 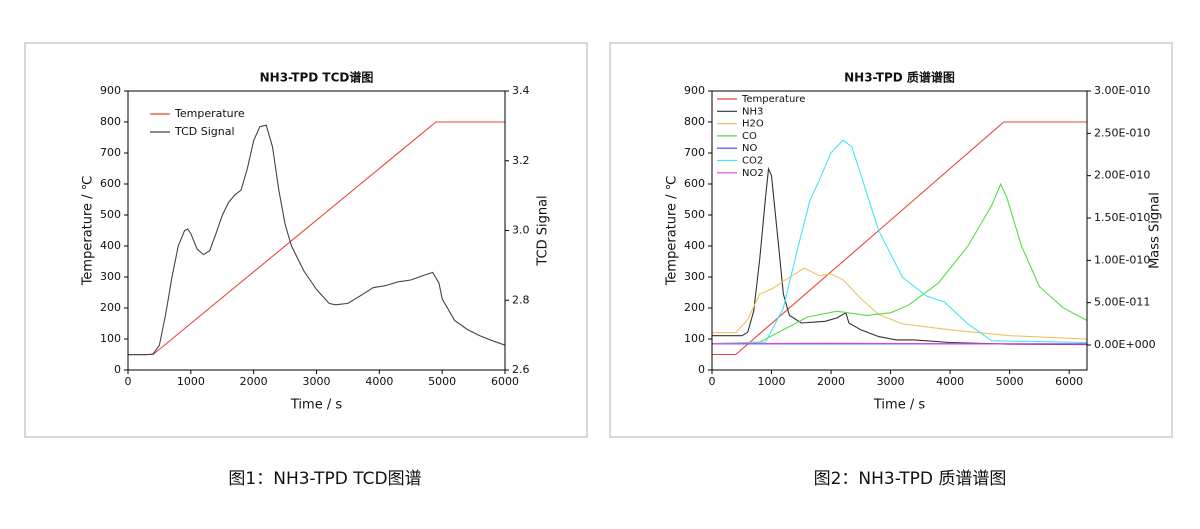 What do you see at coordinates (521, 369) in the screenshot?
I see `y2-tick-label: 2.6` at bounding box center [521, 369].